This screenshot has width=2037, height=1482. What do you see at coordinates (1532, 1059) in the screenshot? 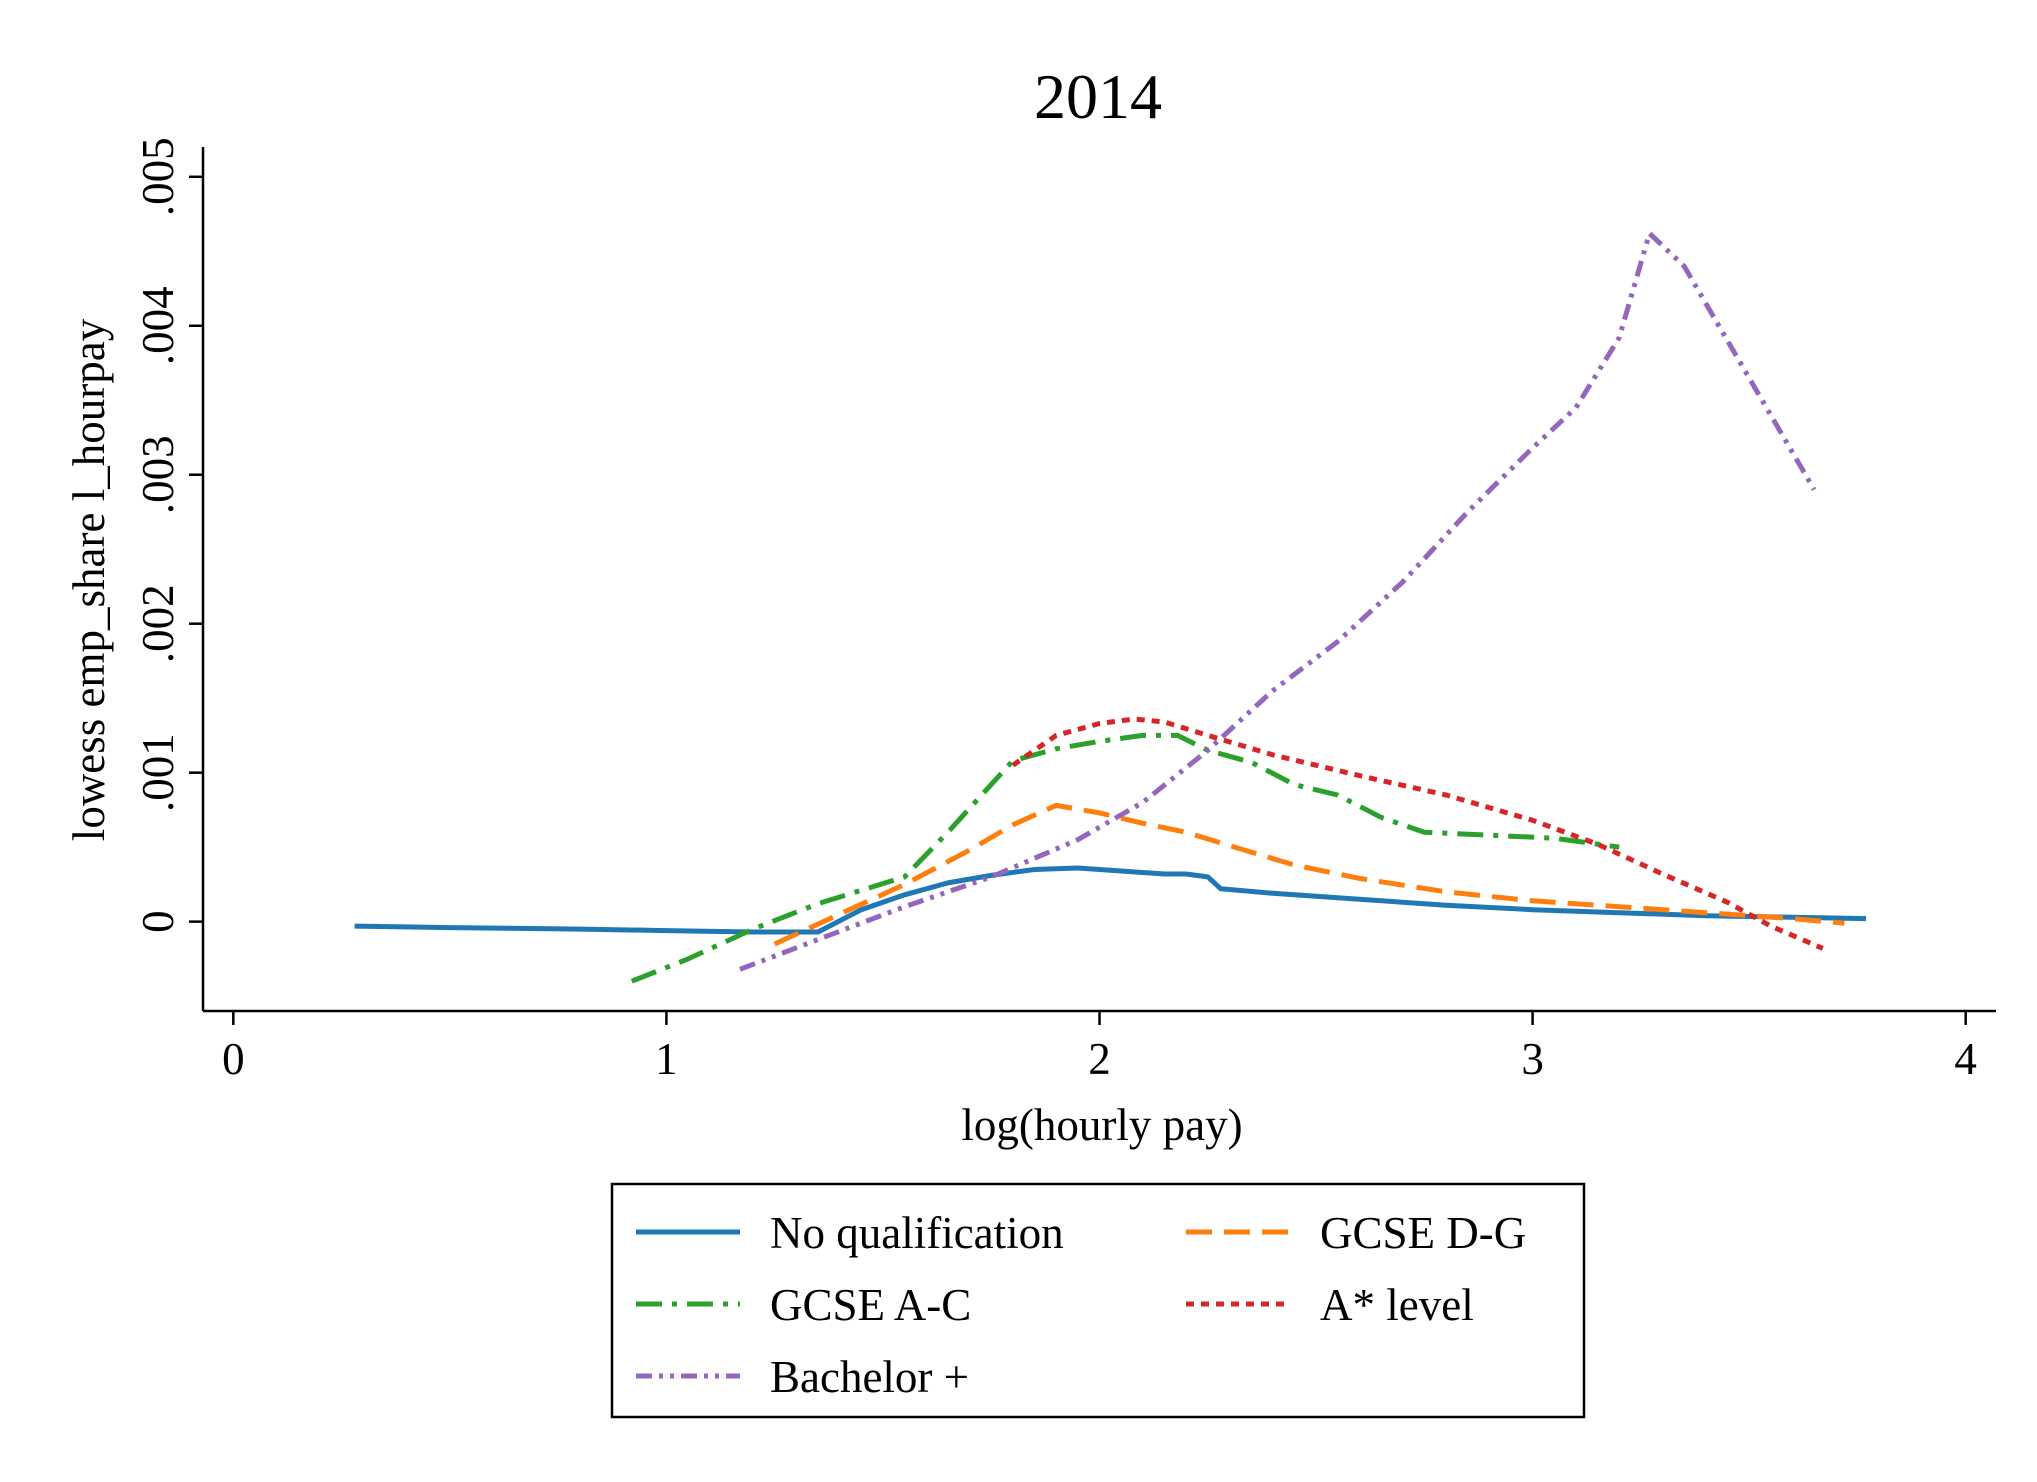
I see `x-tick-label: 3` at bounding box center [1532, 1059].